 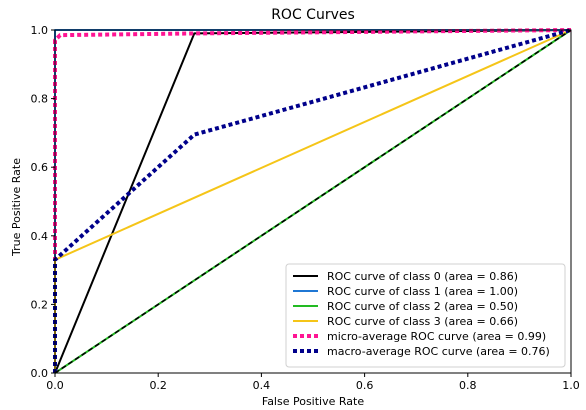 What do you see at coordinates (365, 385) in the screenshot?
I see `x-tick-label: 0.6` at bounding box center [365, 385].